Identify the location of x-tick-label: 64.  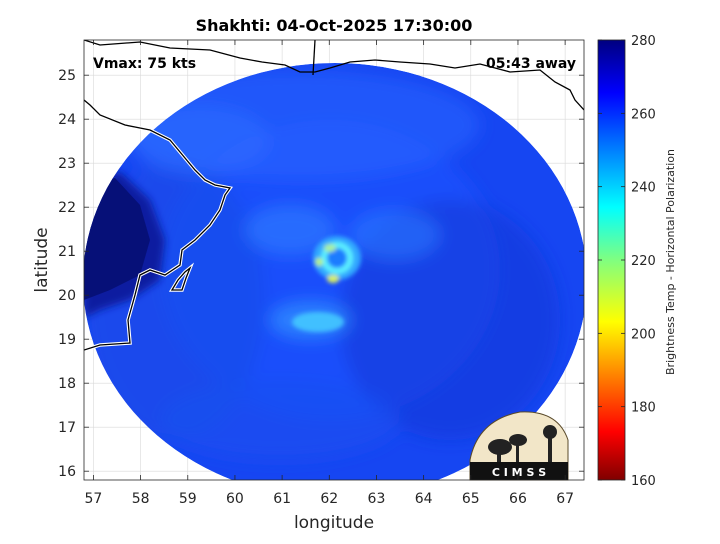
(424, 499).